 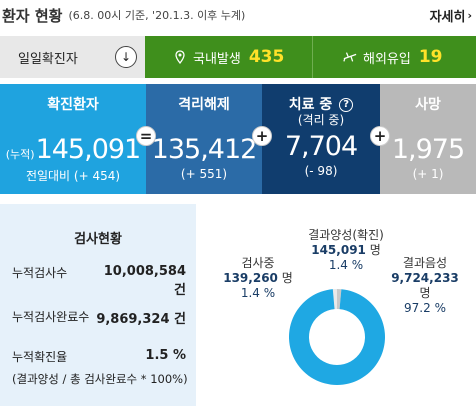 I want to click on overseas-label: 해외유입, so click(x=387, y=59).